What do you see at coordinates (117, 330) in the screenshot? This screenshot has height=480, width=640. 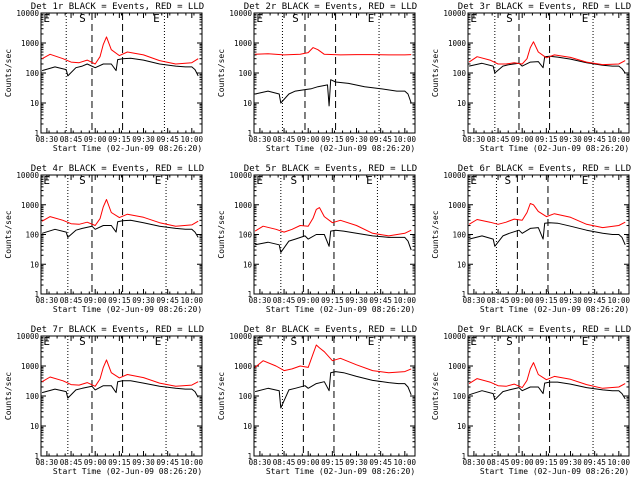 I see `panel-title: Det 7r BLACK = Events, RED = LLD` at bounding box center [117, 330].